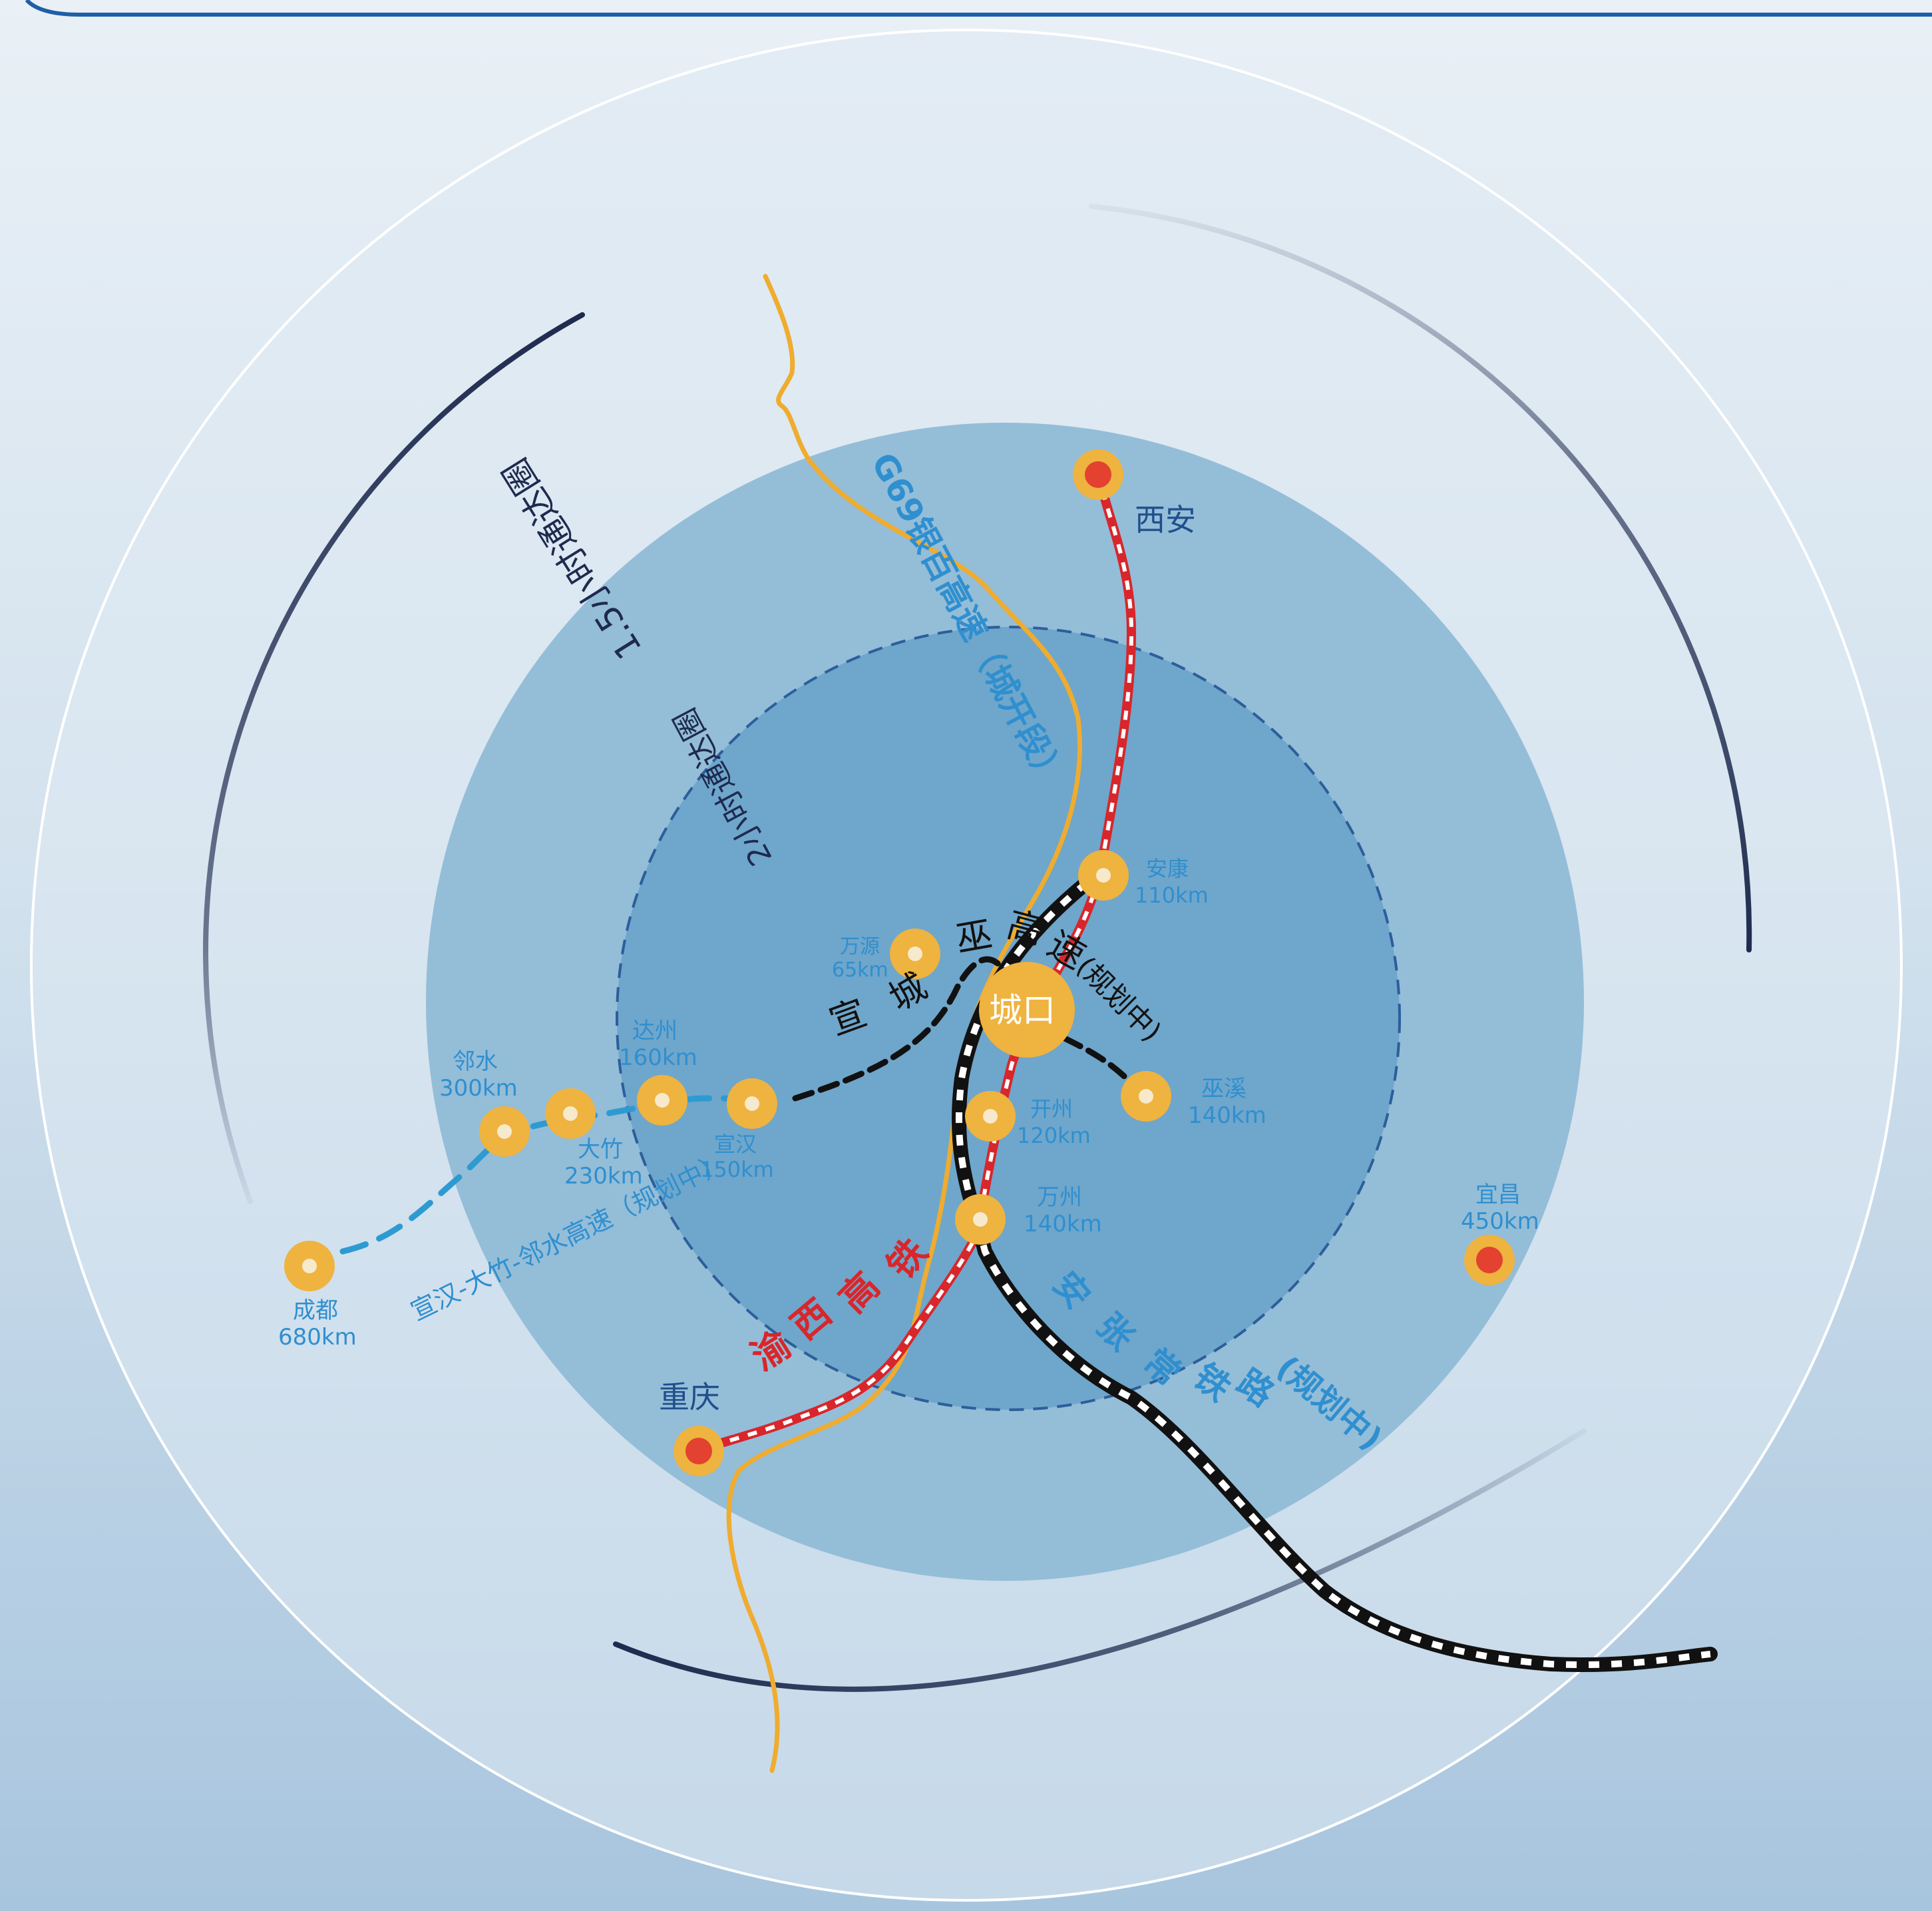  Describe the element at coordinates (737, 1169) in the screenshot. I see `city-dist-xuanhan: 150km` at that location.